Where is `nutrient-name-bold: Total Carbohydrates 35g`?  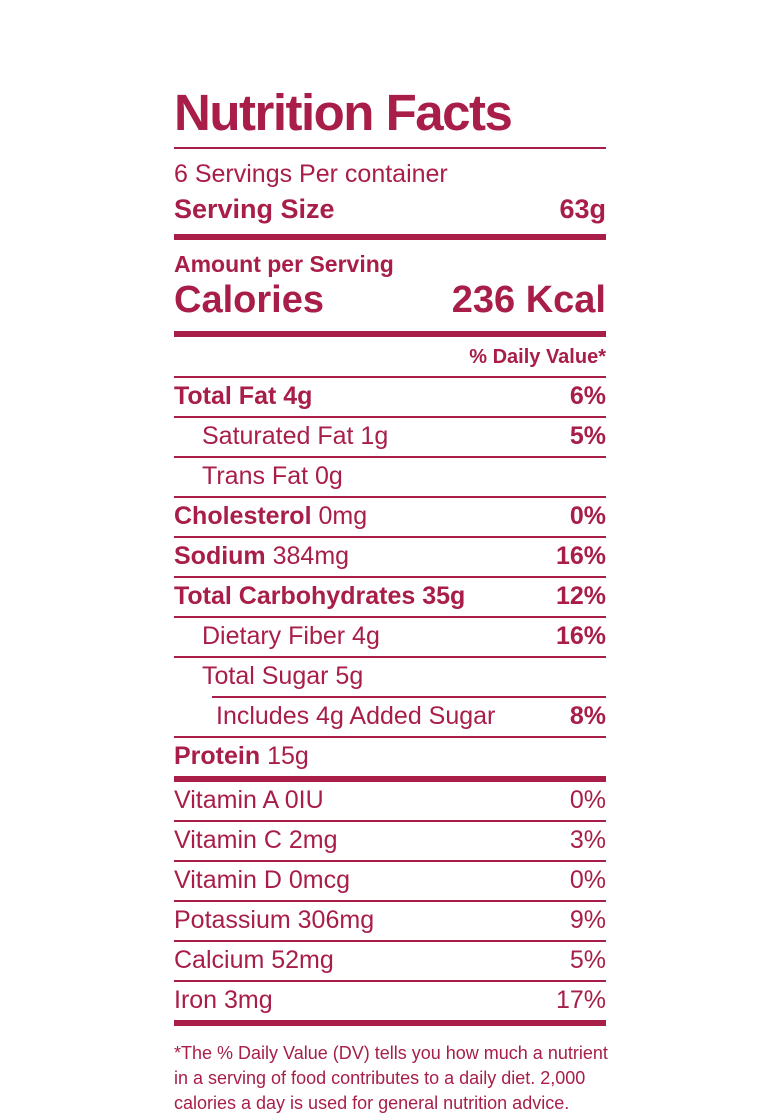 nutrient-name-bold: Total Carbohydrates 35g is located at coordinates (320, 595).